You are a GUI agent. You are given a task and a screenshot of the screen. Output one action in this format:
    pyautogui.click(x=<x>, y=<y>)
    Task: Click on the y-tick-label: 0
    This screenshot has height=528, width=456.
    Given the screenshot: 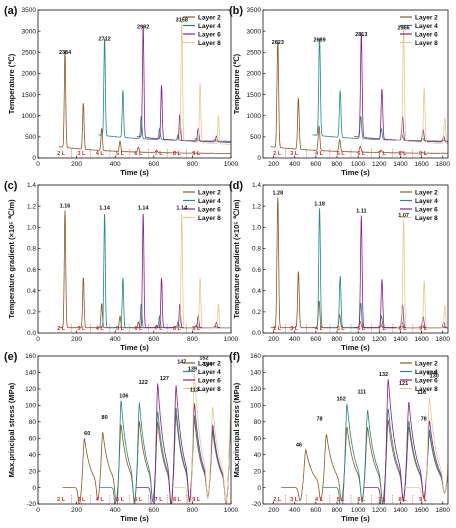 What is the action you would take?
    pyautogui.click(x=259, y=158)
    